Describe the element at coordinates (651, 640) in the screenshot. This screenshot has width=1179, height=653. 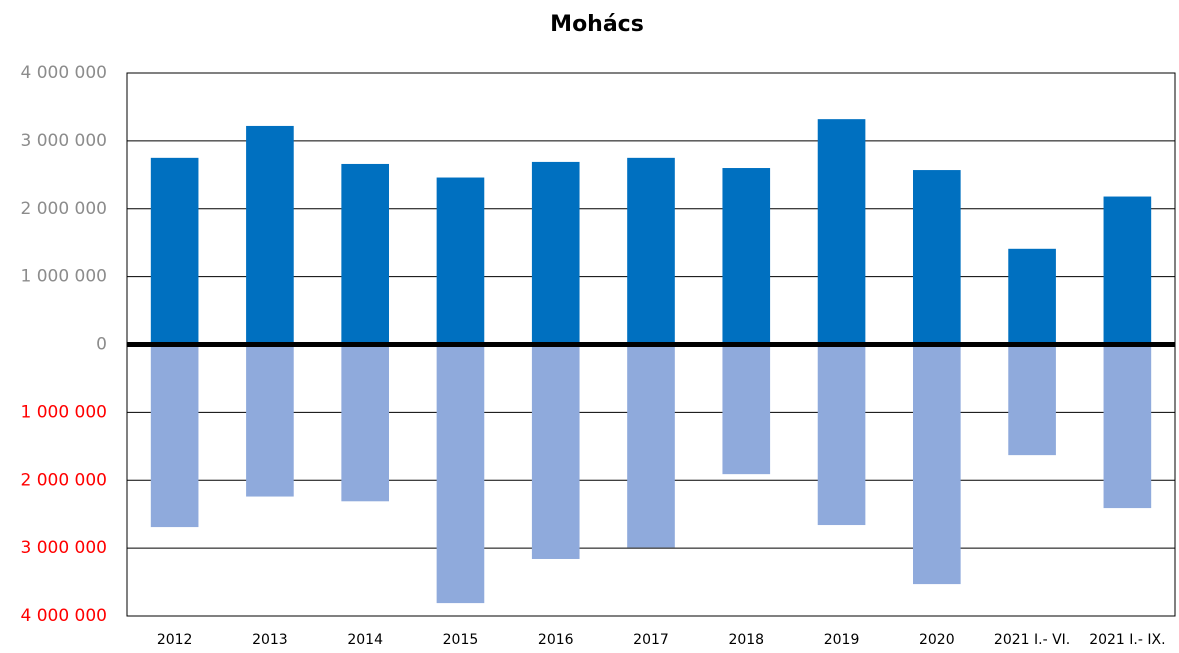
I see `x-tick-label: 2017` at that location.